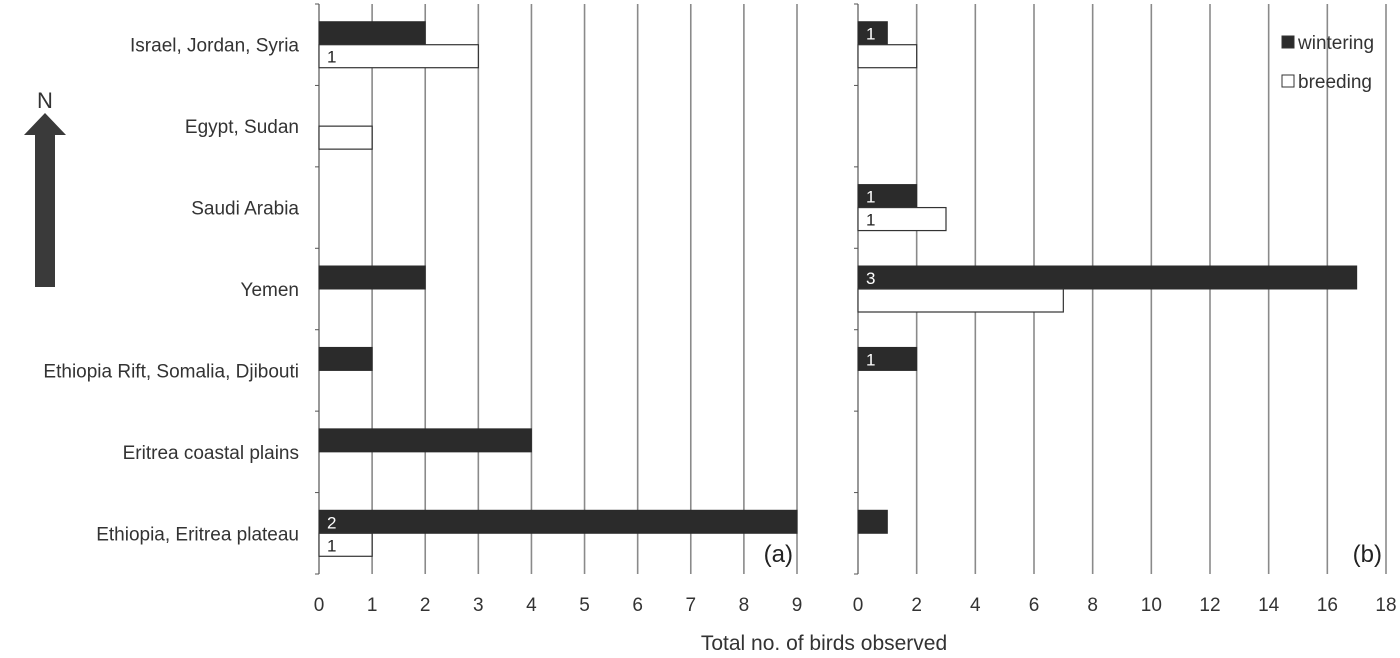 The width and height of the screenshot is (1400, 658). What do you see at coordinates (778, 554) in the screenshot?
I see `panel-label: (a)` at bounding box center [778, 554].